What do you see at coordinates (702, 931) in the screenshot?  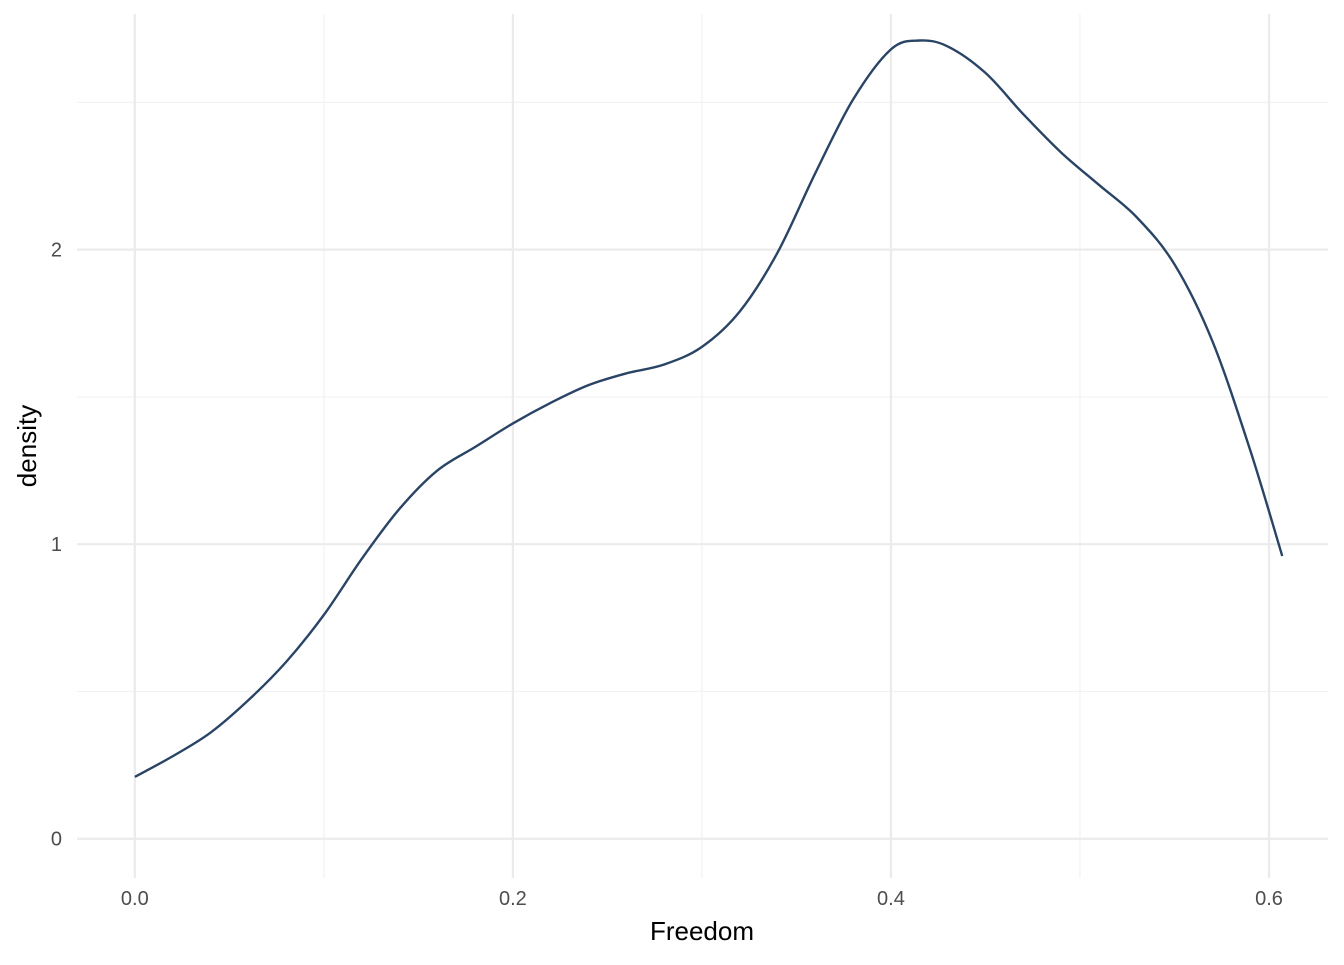 I see `x-axis-title: Freedom` at bounding box center [702, 931].